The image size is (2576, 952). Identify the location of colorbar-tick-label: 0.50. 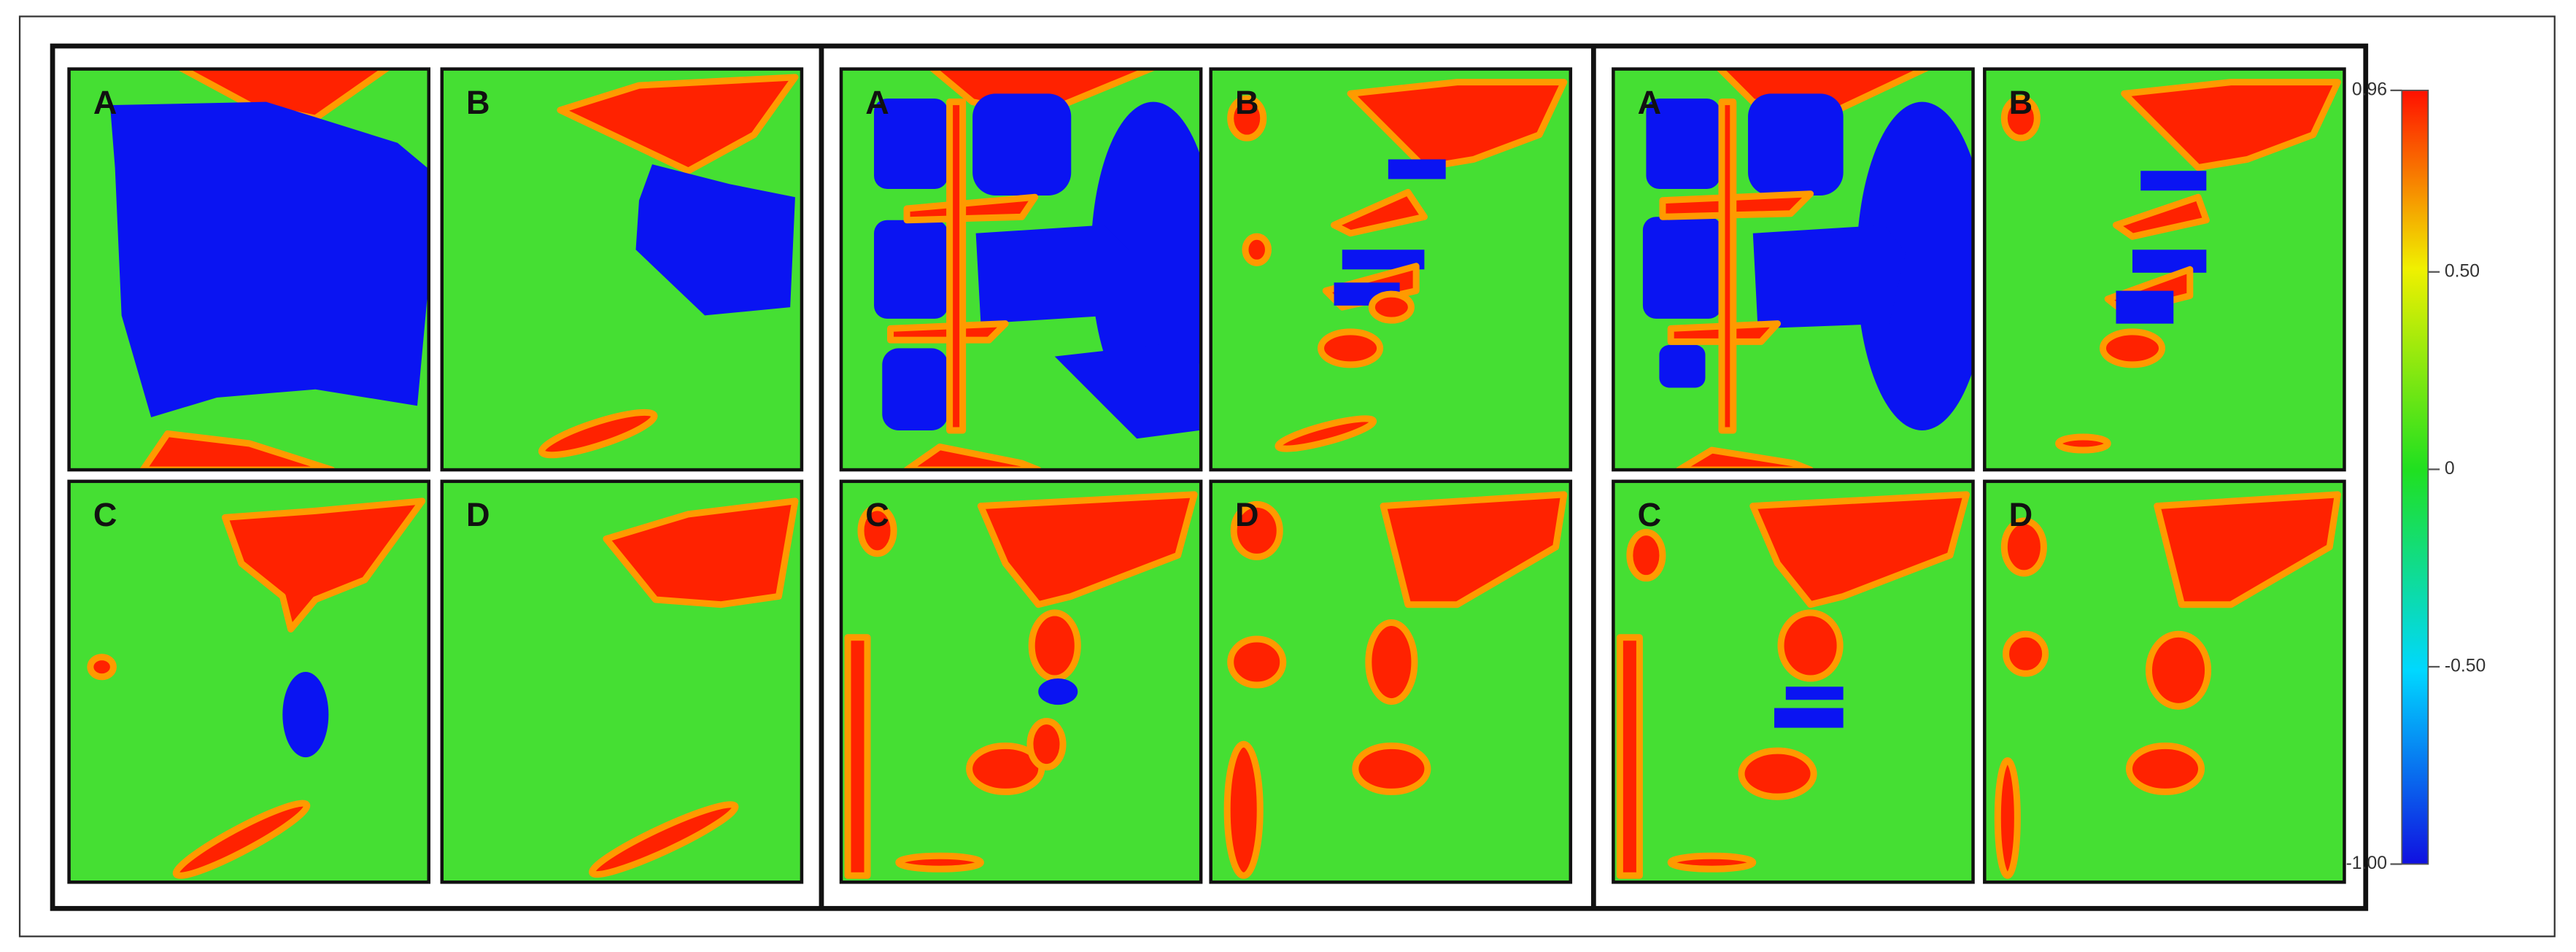
(2462, 271).